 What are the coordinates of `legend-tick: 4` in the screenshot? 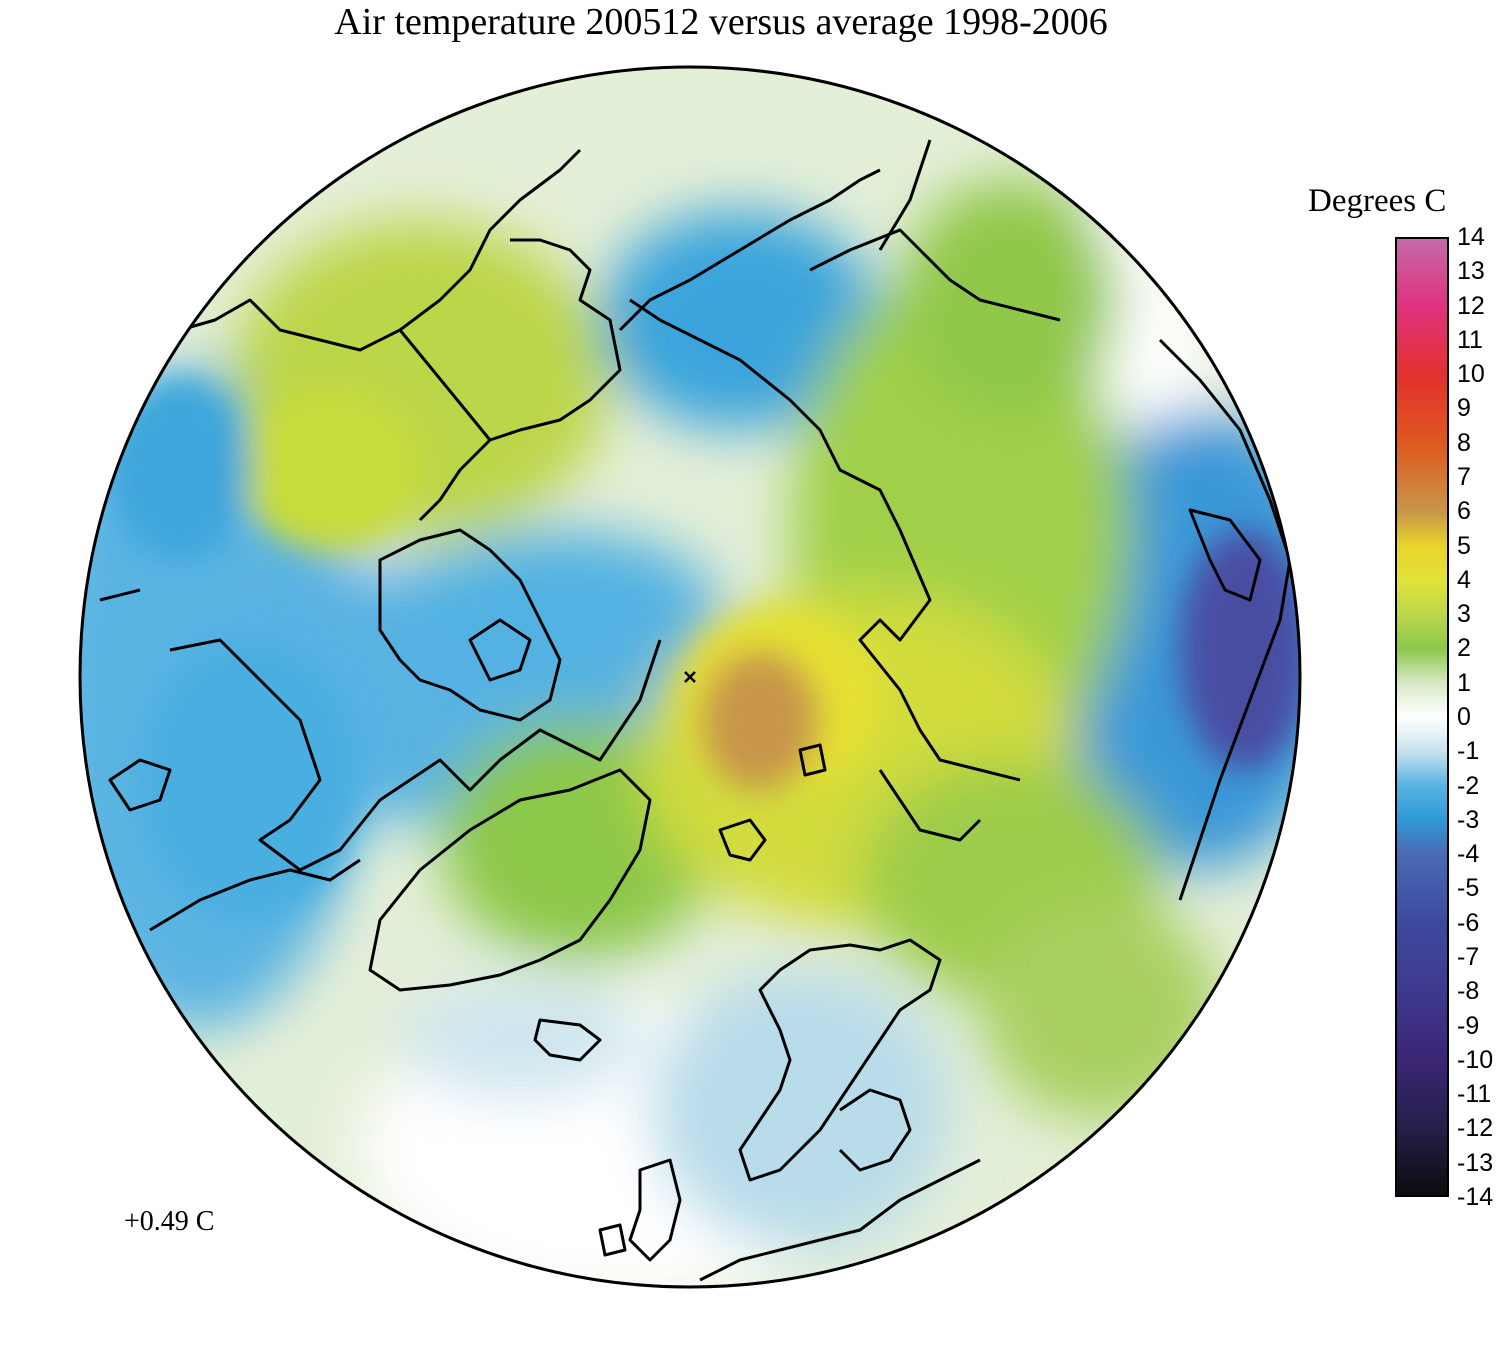 It's located at (1464, 579).